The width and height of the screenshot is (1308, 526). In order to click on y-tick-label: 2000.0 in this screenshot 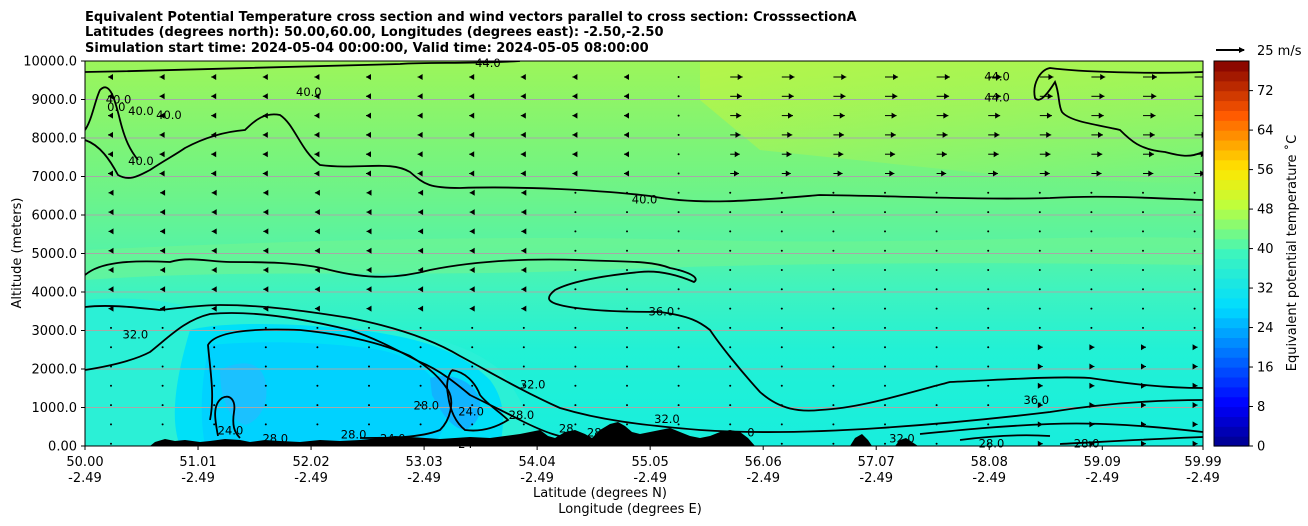, I will do `click(55, 370)`.